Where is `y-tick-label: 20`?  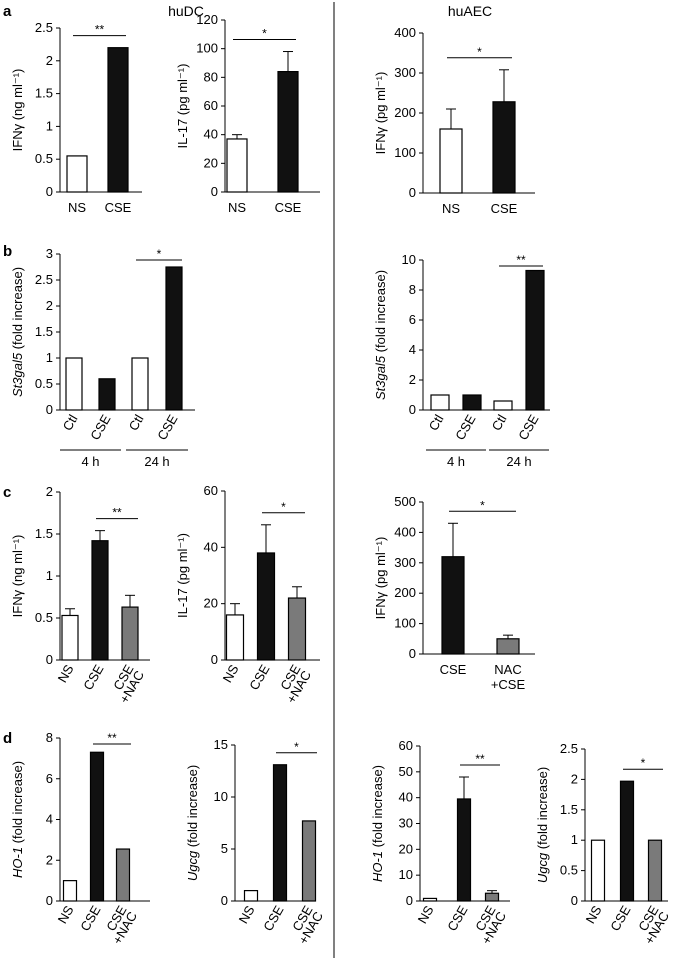 y-tick-label: 20 is located at coordinates (211, 603).